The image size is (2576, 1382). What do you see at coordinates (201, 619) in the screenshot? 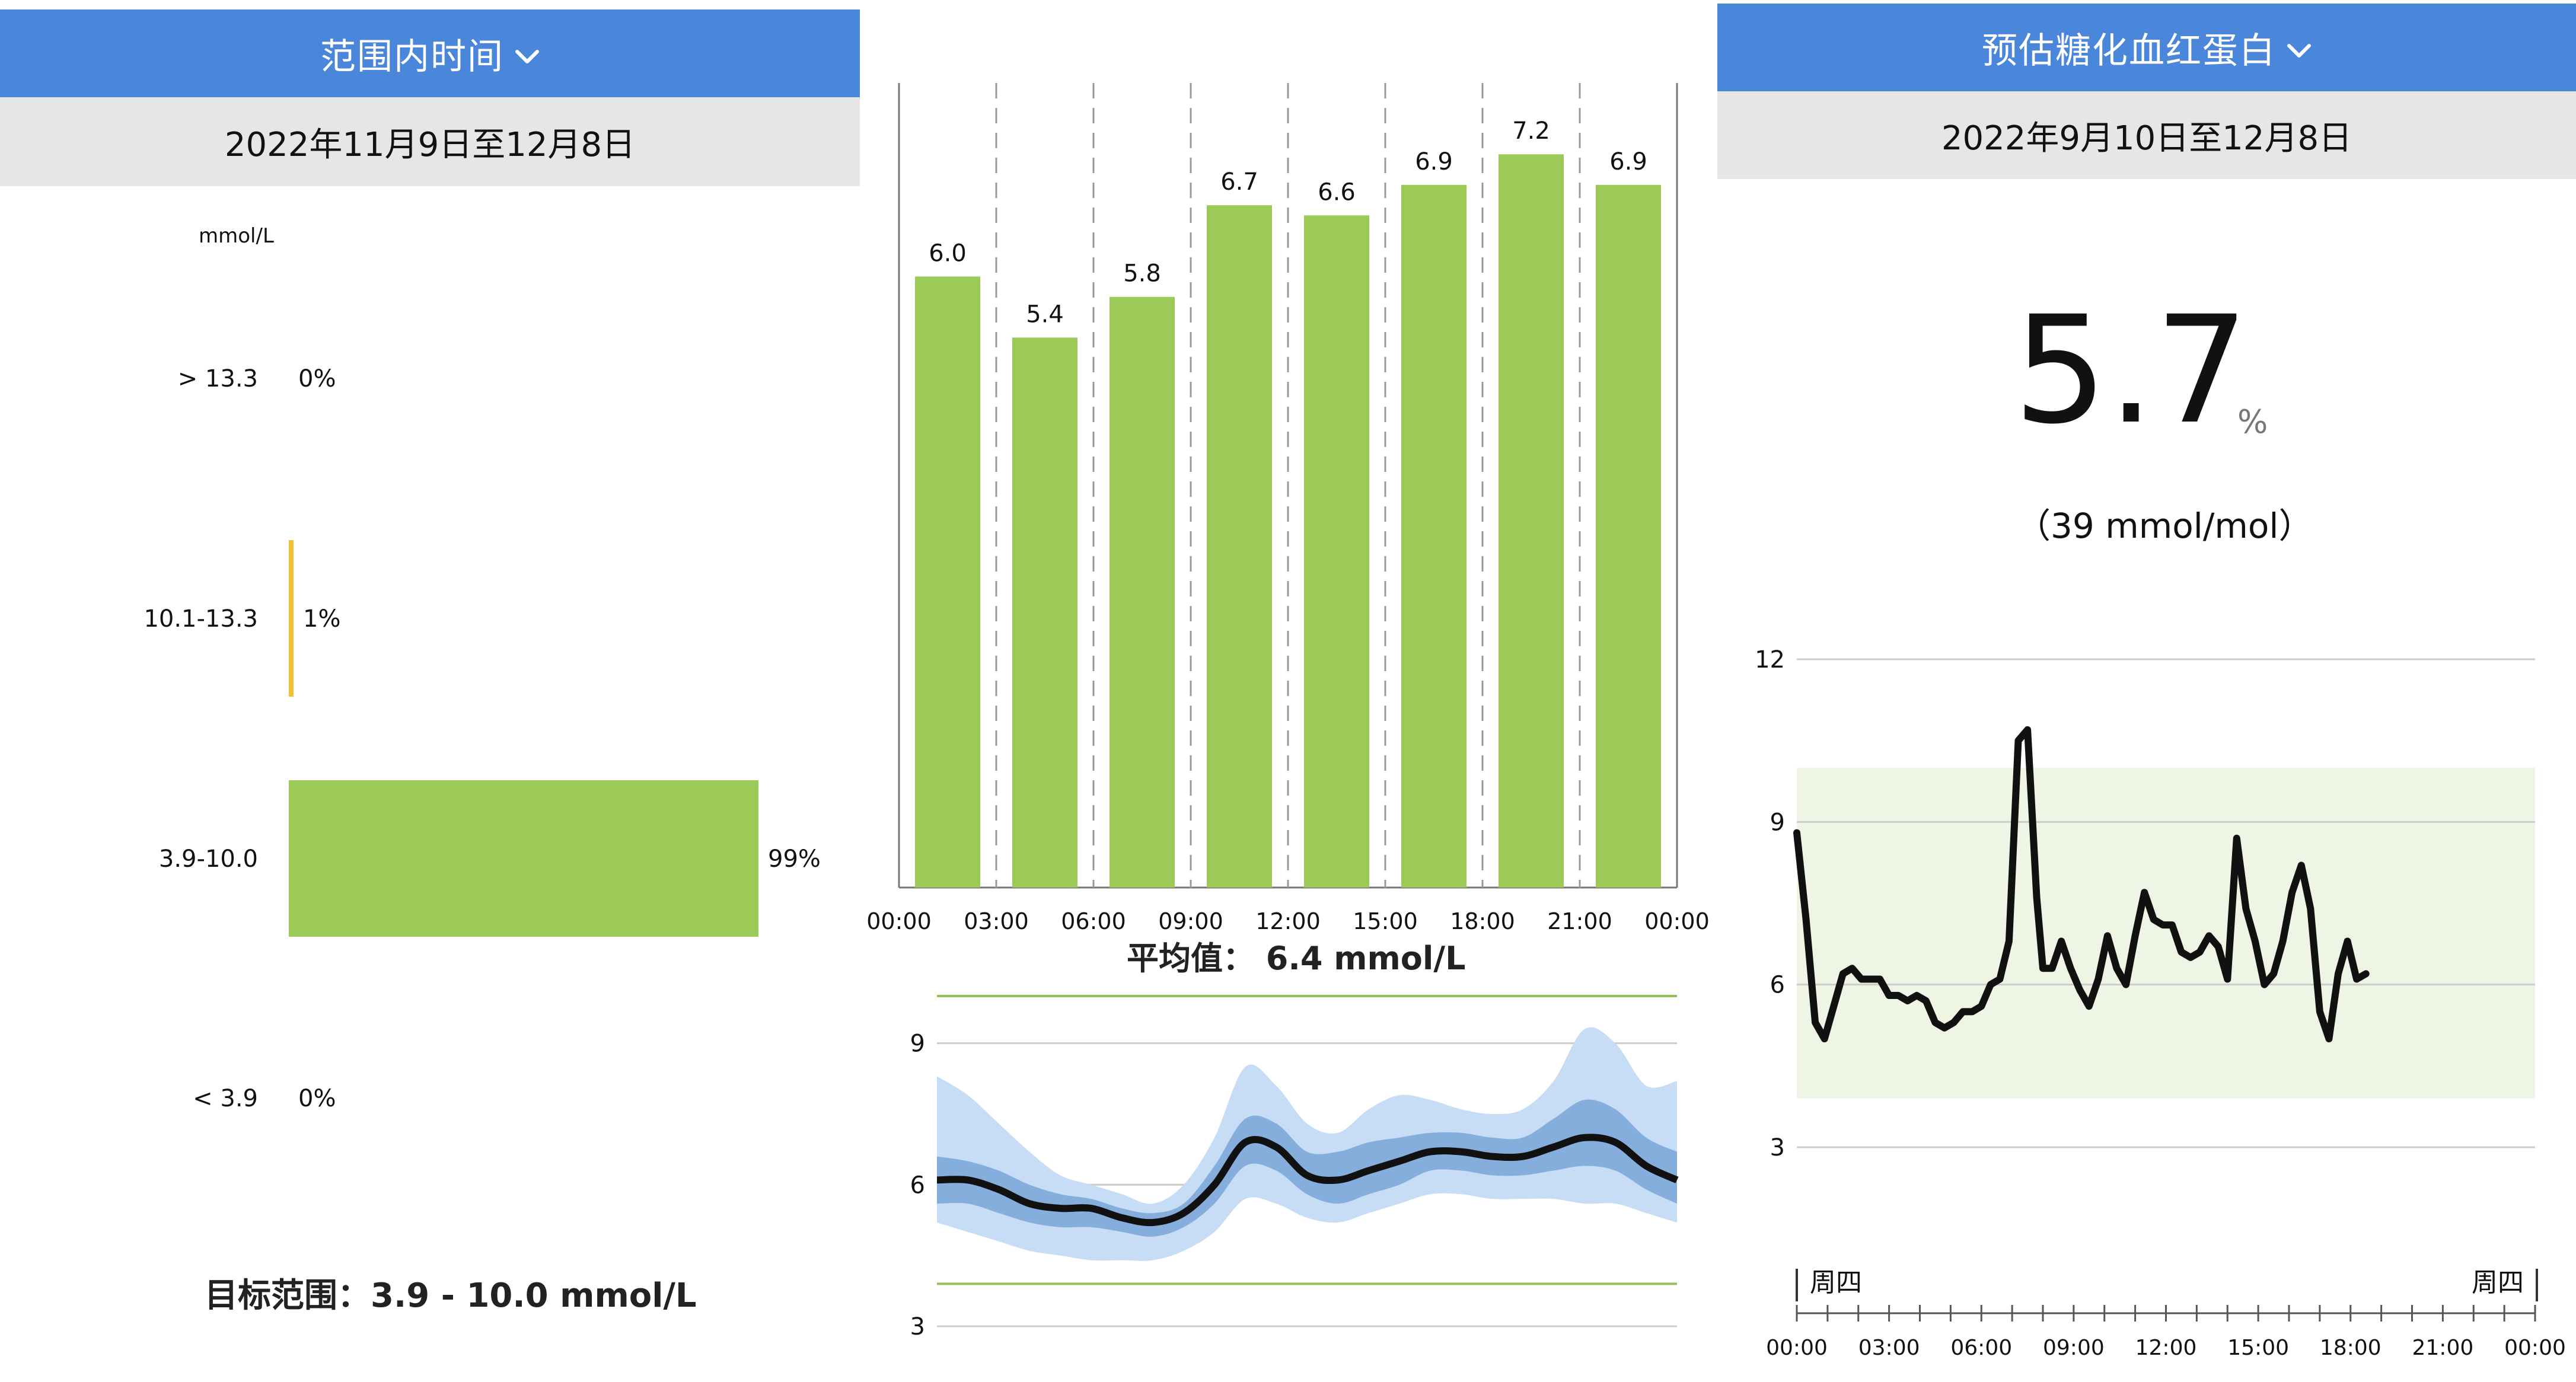
I see `range-label: 10.1-13.3` at bounding box center [201, 619].